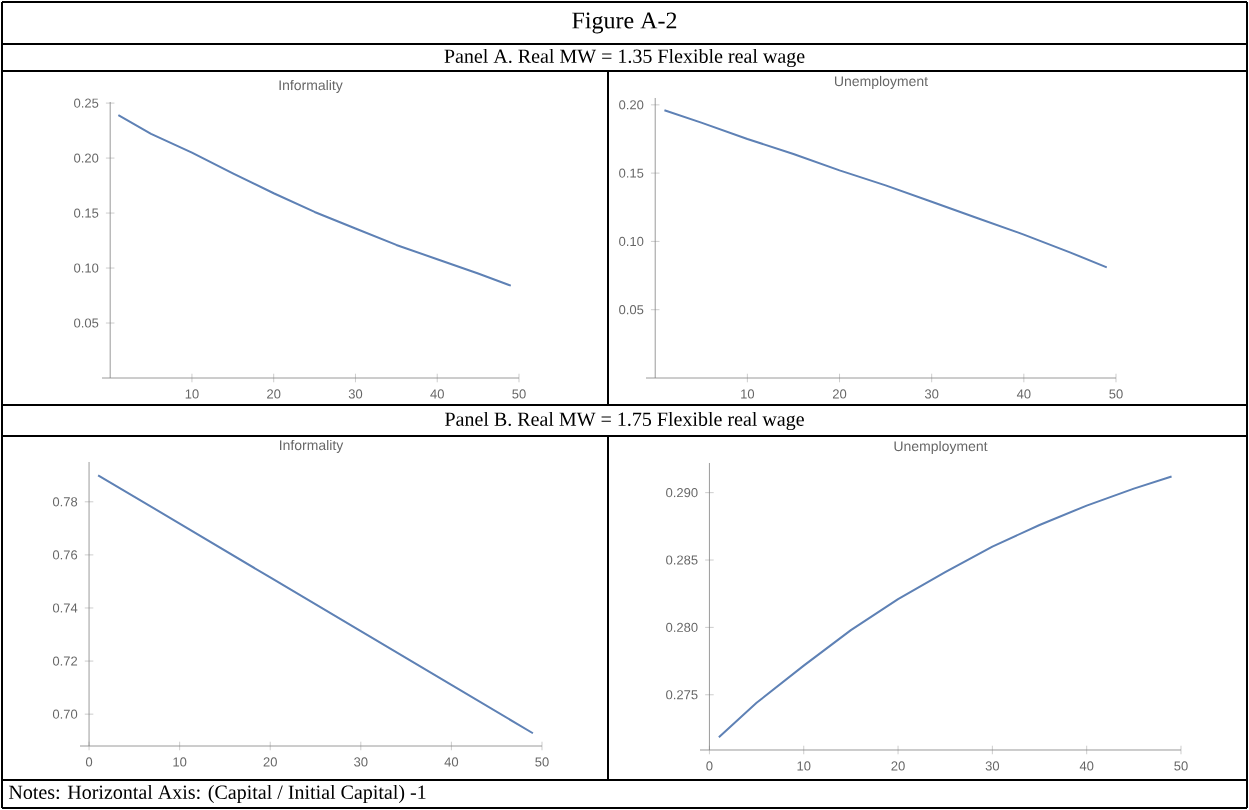 This screenshot has width=1249, height=810. I want to click on y-tick-label: 0.25, so click(86, 103).